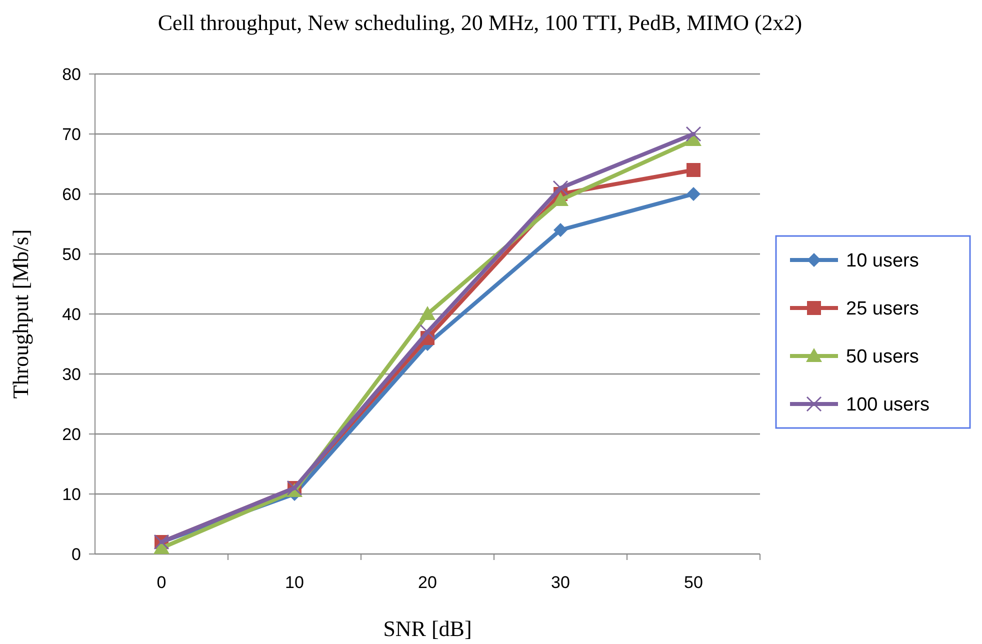 Image resolution: width=982 pixels, height=644 pixels. Describe the element at coordinates (71, 134) in the screenshot. I see `y-tick-label: 70` at that location.